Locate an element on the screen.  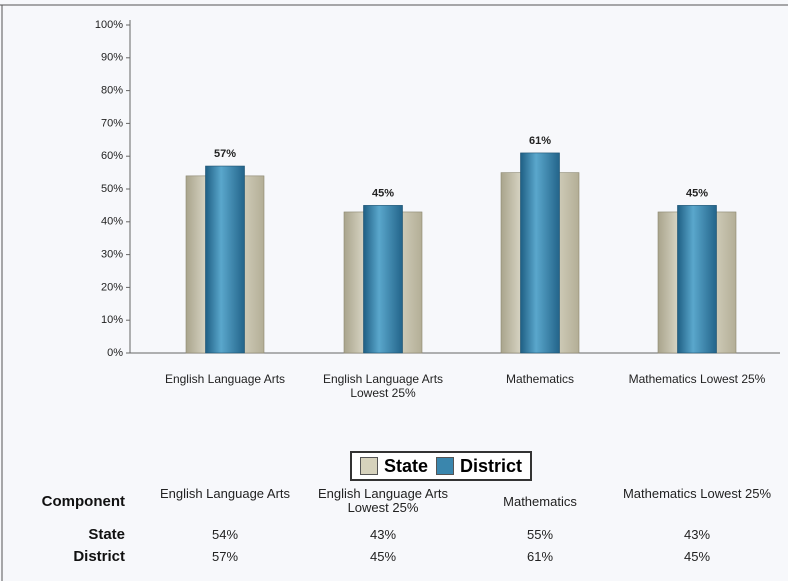
x-tick-label: Mathematics is located at coordinates (540, 379).